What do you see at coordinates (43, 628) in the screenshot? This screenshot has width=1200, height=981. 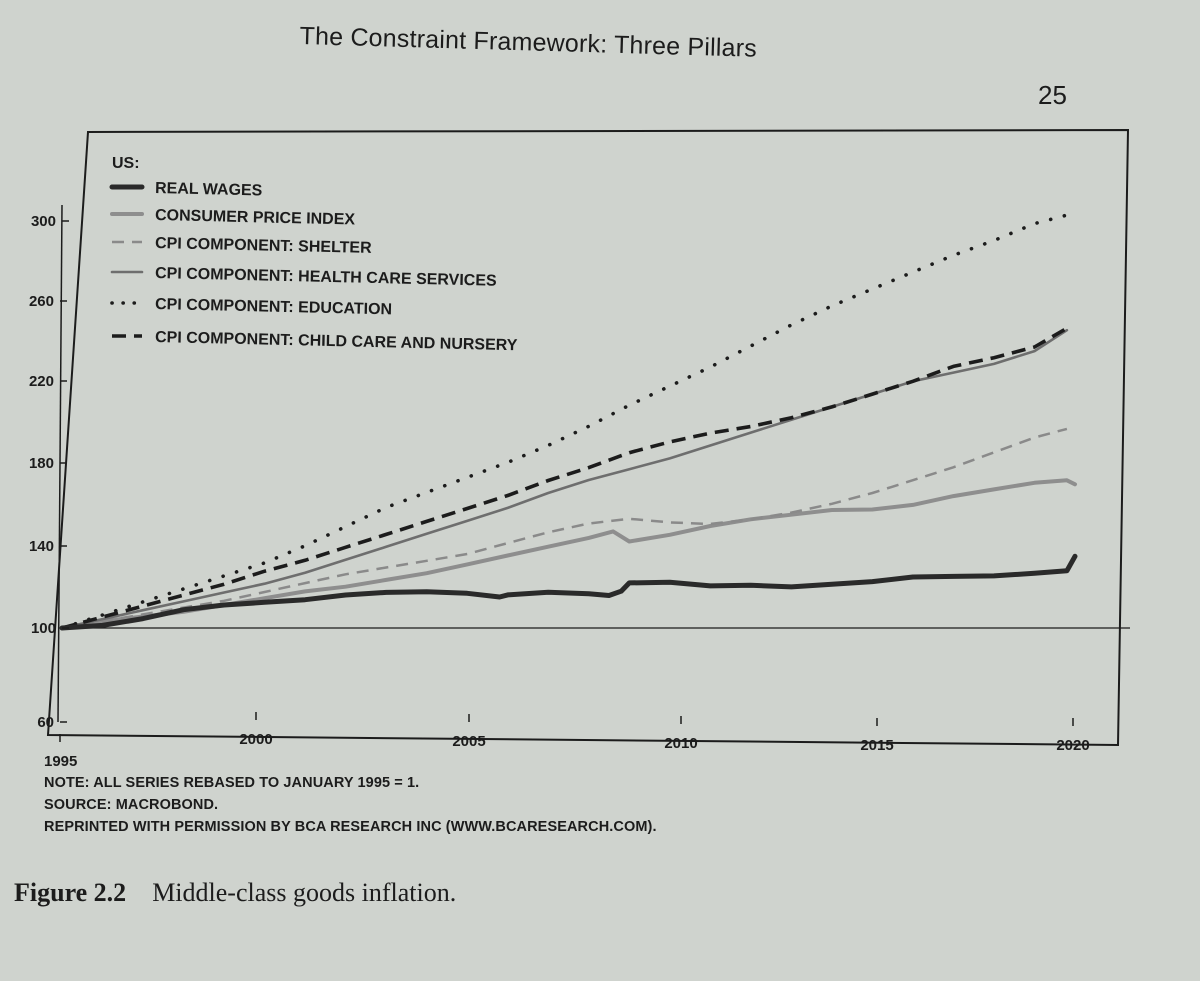 I see `y-tick-label: 100` at bounding box center [43, 628].